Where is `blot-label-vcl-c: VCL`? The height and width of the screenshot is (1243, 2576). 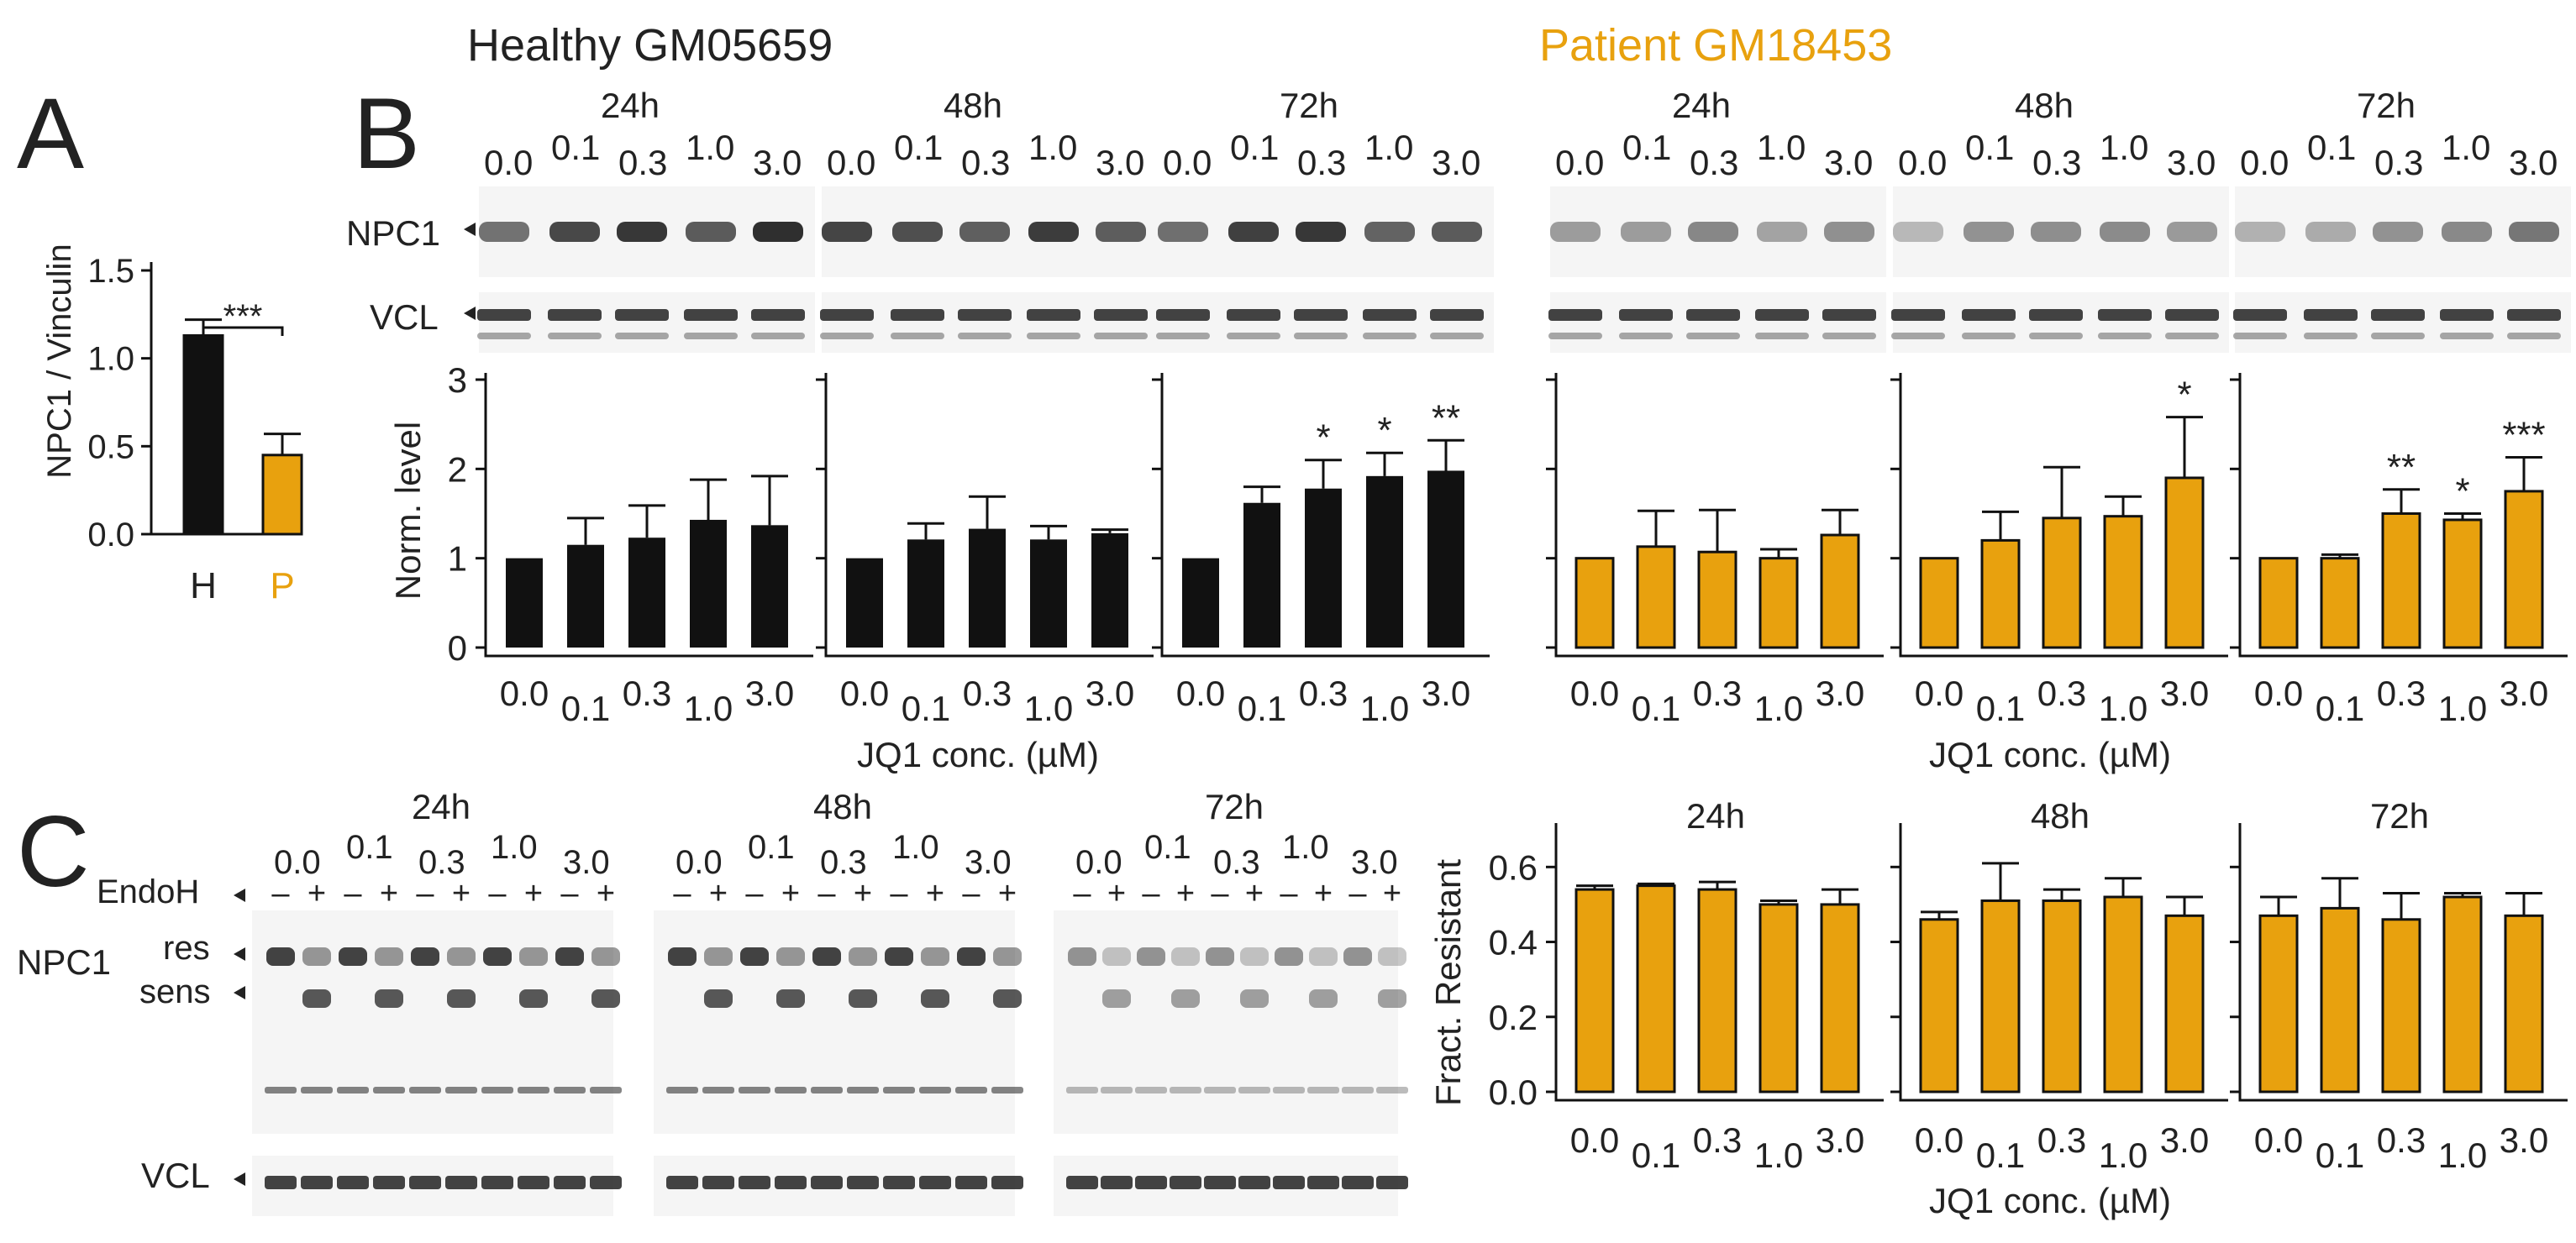 blot-label-vcl-c: VCL is located at coordinates (175, 1175).